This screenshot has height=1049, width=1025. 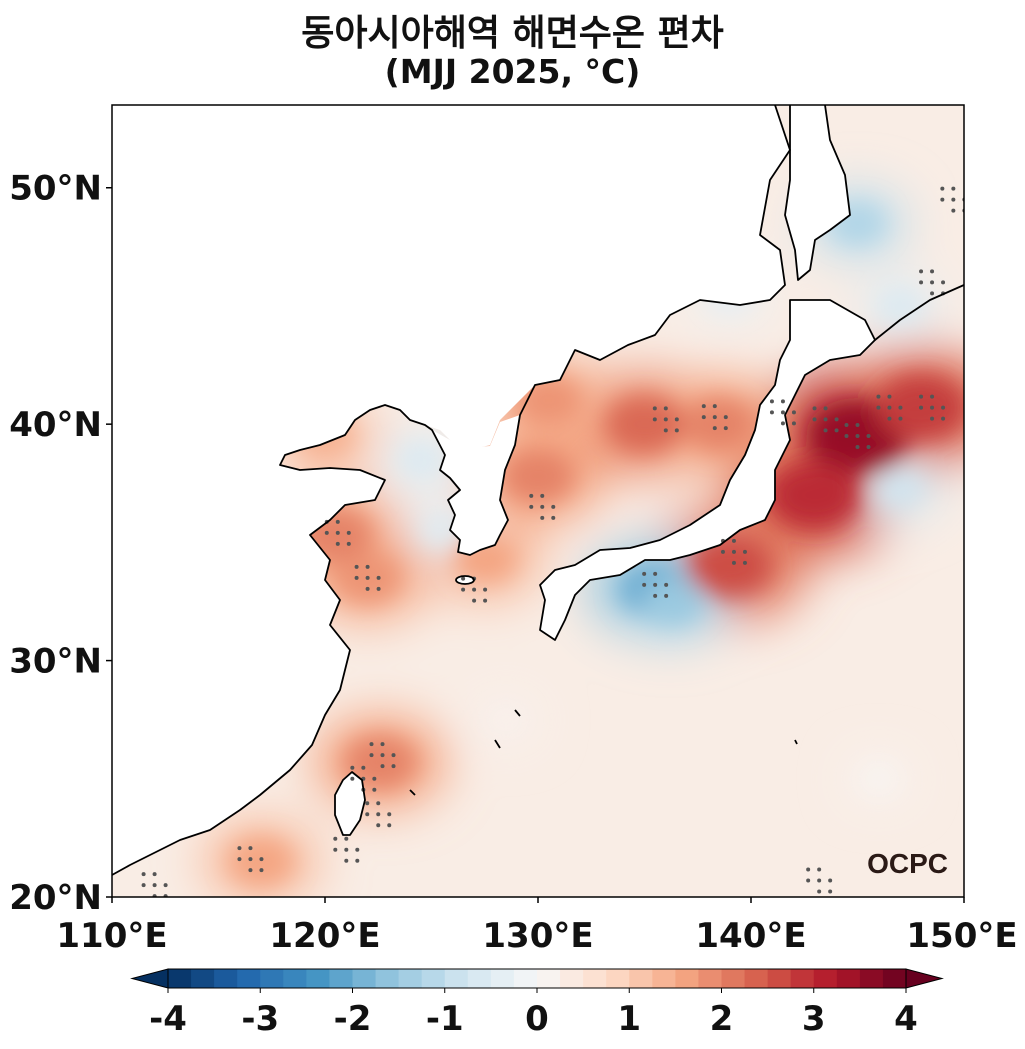 What do you see at coordinates (629, 1019) in the screenshot?
I see `colorbar-tick-label-5: 1` at bounding box center [629, 1019].